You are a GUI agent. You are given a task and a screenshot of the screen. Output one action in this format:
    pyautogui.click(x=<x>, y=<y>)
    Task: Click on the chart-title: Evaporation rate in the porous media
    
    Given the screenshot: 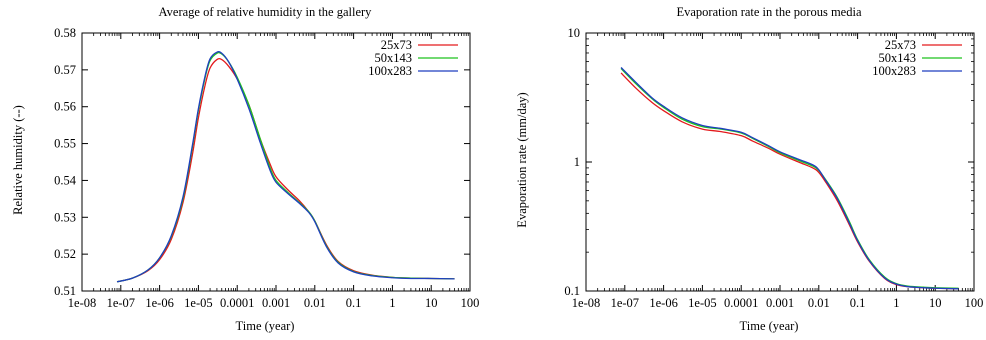 What is the action you would take?
    pyautogui.click(x=768, y=12)
    